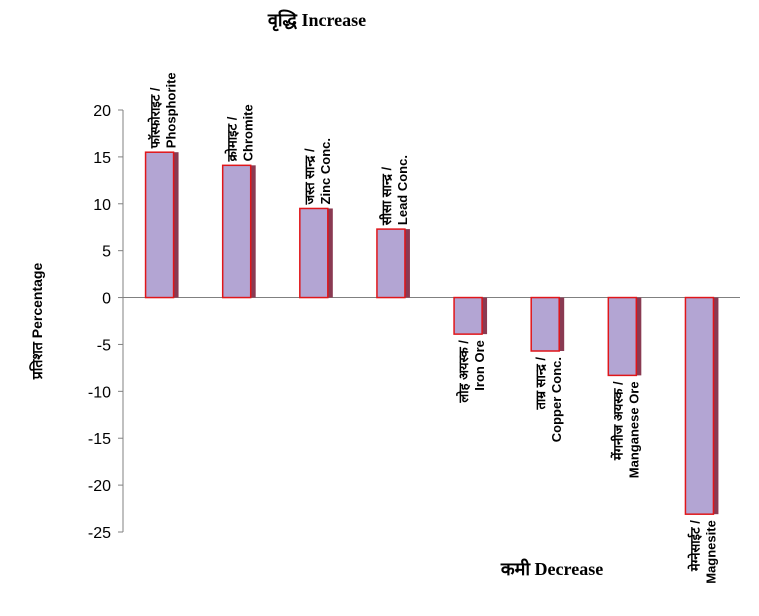  Describe the element at coordinates (325, 171) in the screenshot. I see `category-label-line: Zinc Conc.` at that location.